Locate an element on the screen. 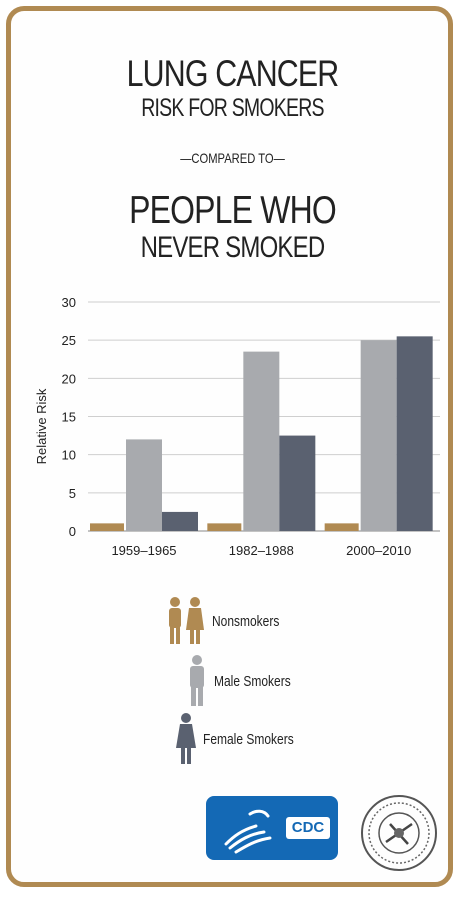 The height and width of the screenshot is (899, 465). x-tick-label: 1959–1965 is located at coordinates (143, 550).